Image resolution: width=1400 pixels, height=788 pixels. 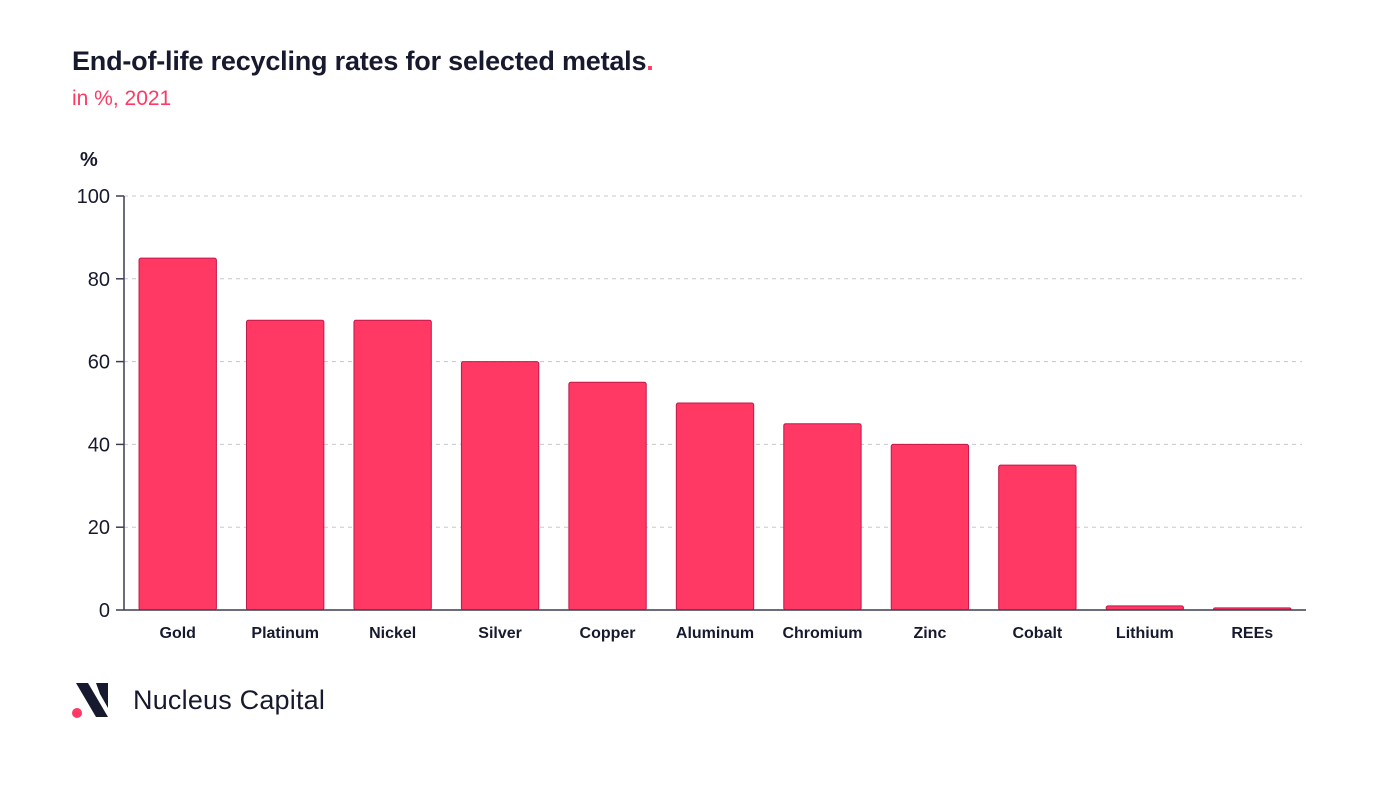 I want to click on bar-aluminum, so click(x=715, y=506).